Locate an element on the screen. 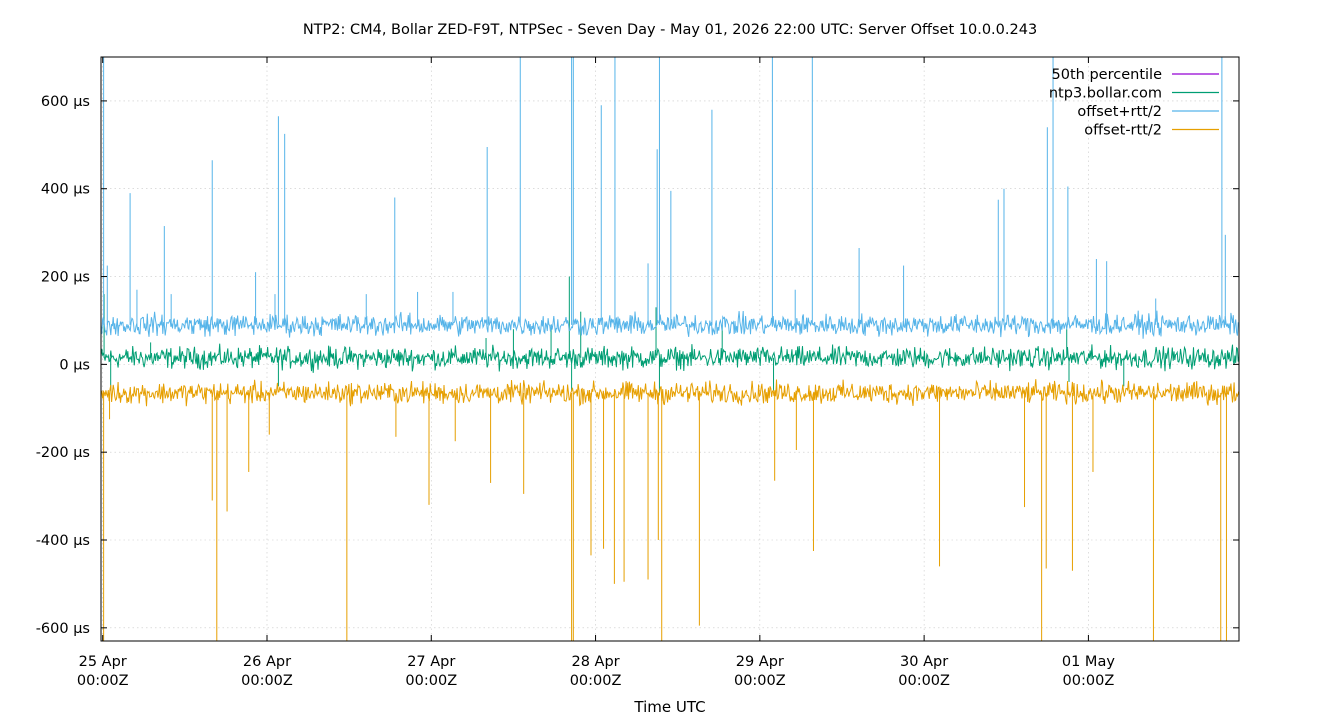 The image size is (1340, 720). legend-label: offset-rtt/2 is located at coordinates (1123, 131).